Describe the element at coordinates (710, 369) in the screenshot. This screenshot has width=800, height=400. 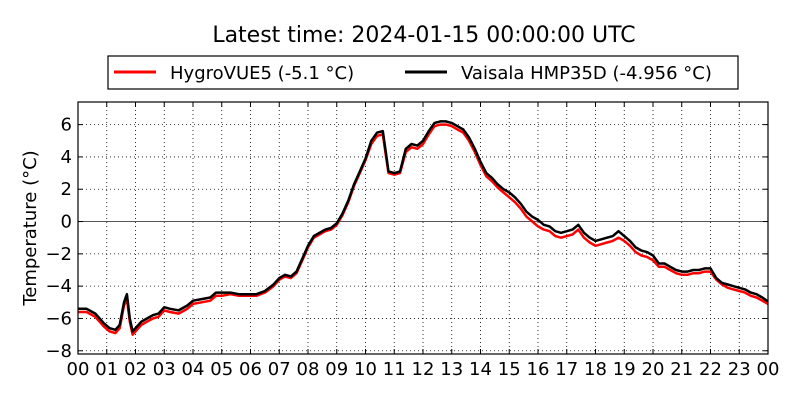
I see `x-tick-label: 22` at that location.